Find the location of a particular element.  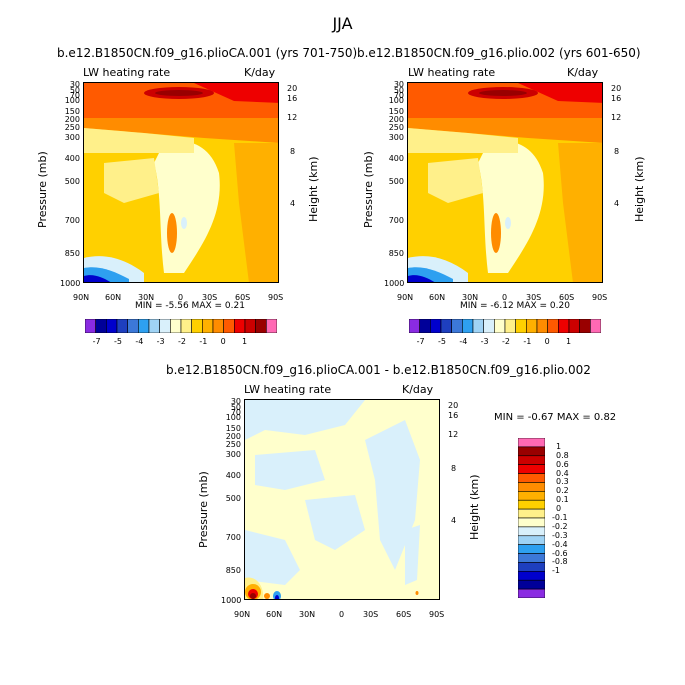

panel-2-xtick: 30N is located at coordinates (470, 297).